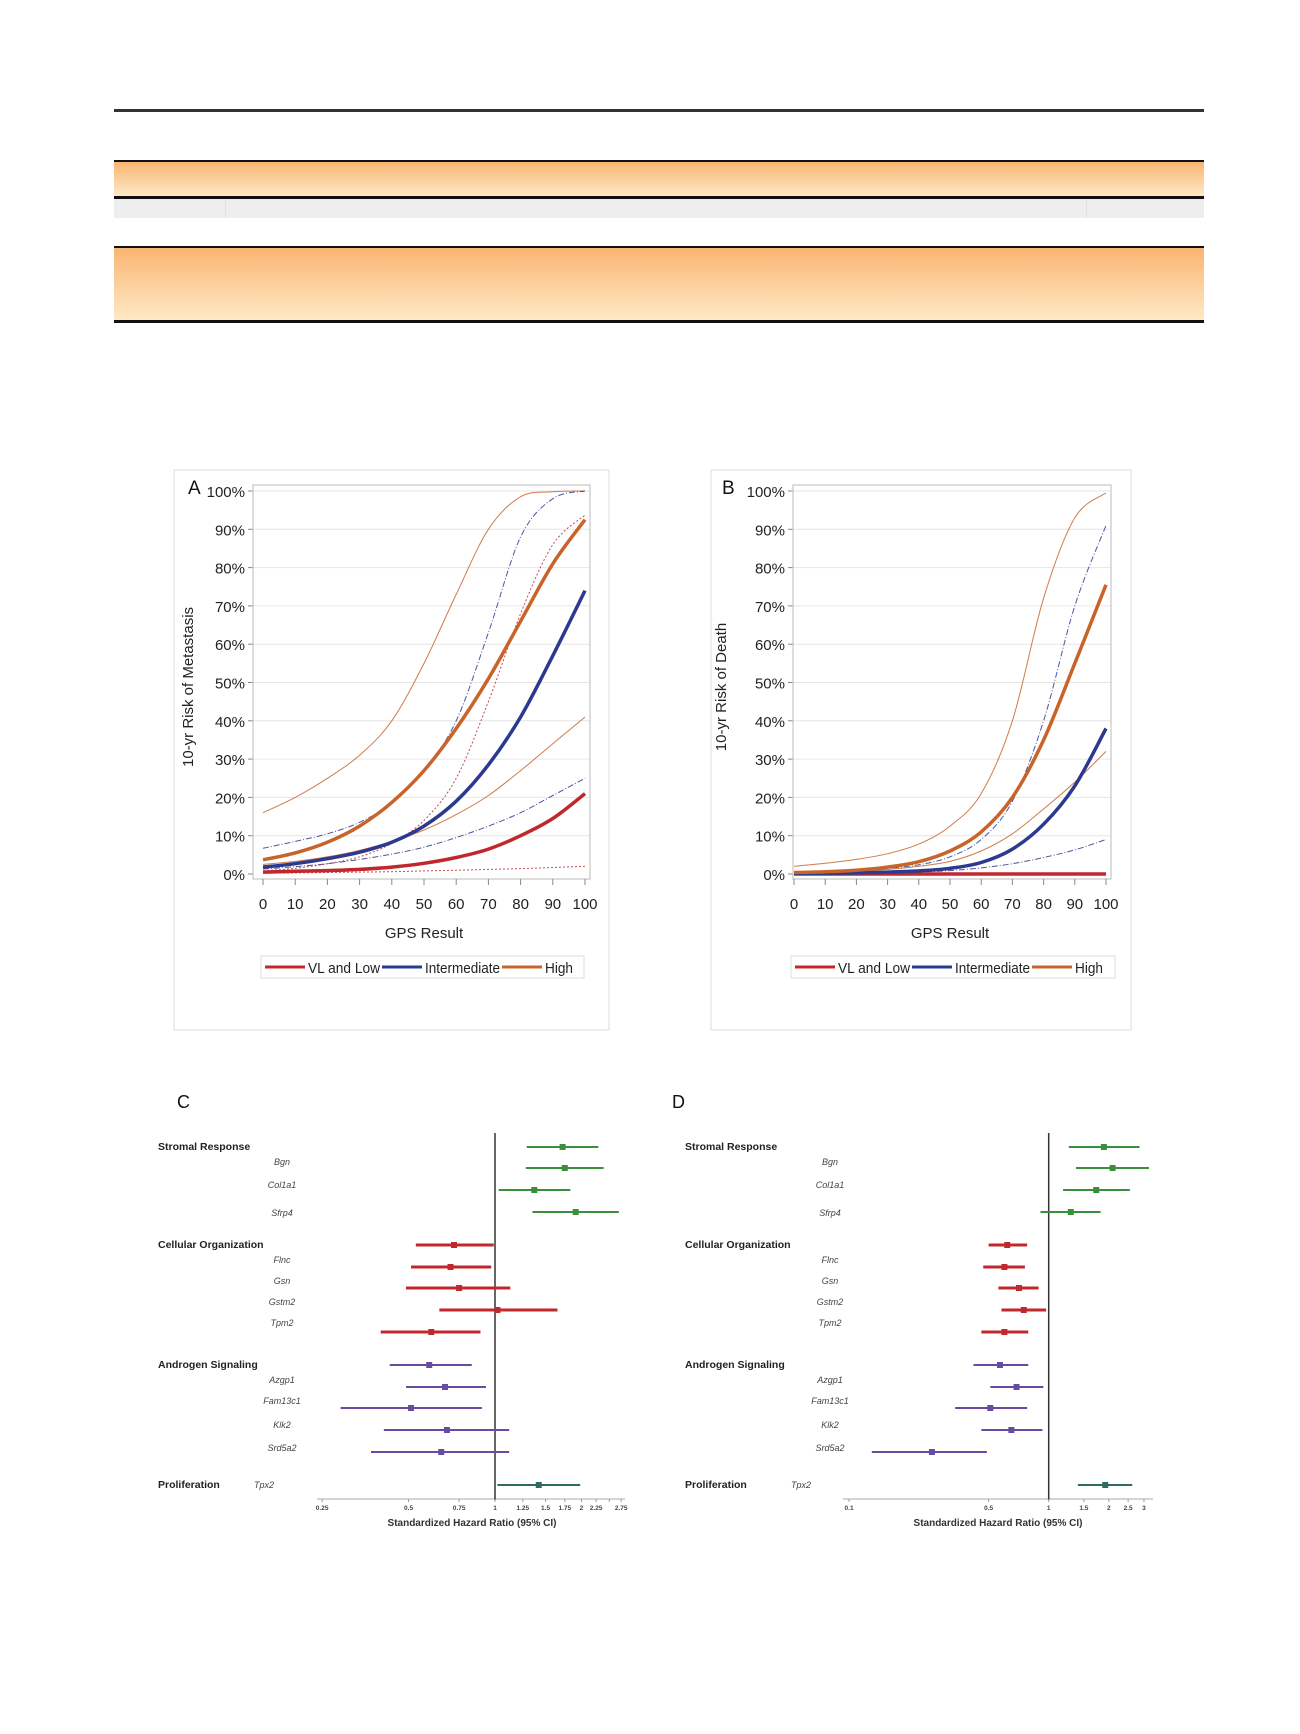 The image size is (1300, 1734). Describe the element at coordinates (281, 1323) in the screenshot. I see `gene-label: Tpm2` at that location.